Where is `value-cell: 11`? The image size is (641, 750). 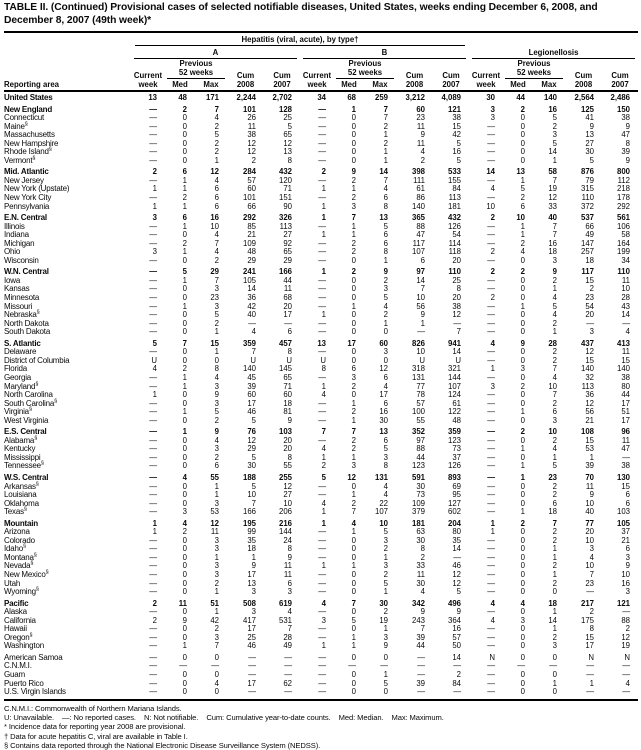 value-cell: 11 is located at coordinates (182, 603).